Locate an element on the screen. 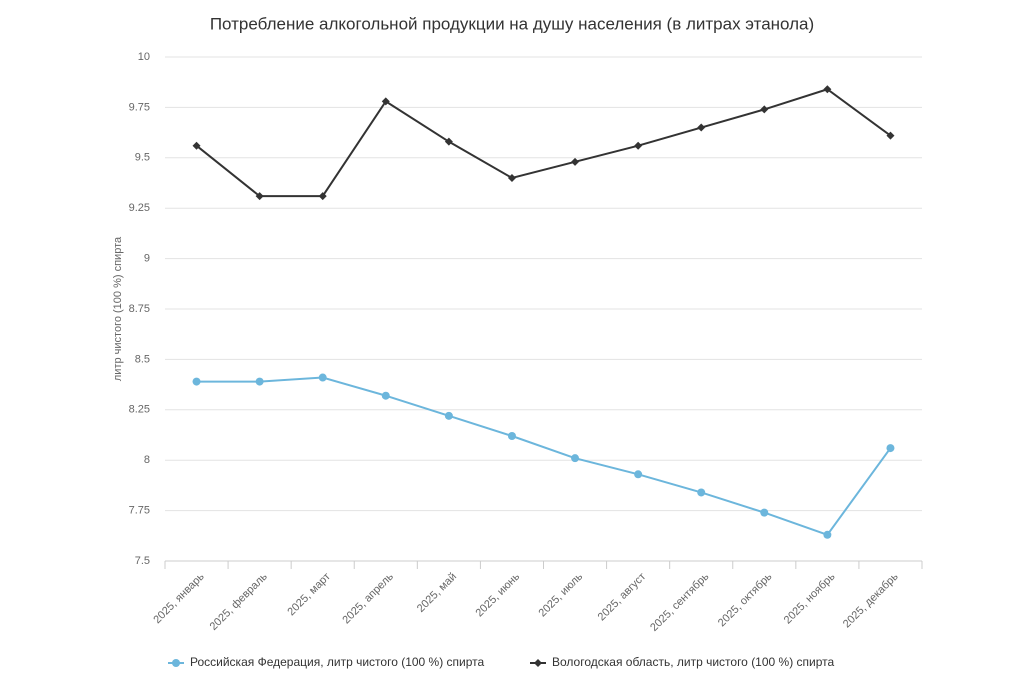  y-tick-label: 8.75 is located at coordinates (139, 309).